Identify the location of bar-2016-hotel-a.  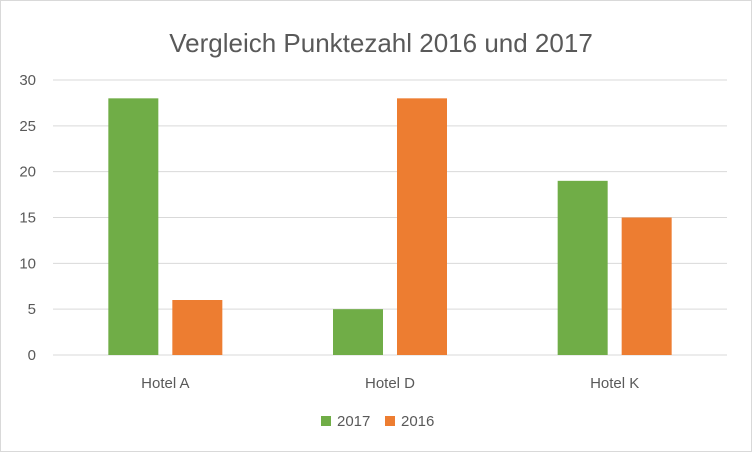
(197, 327).